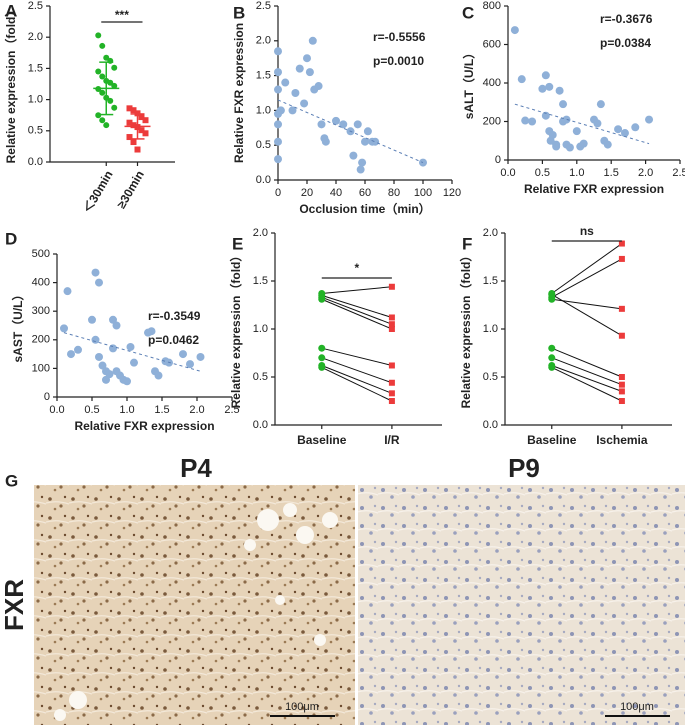 The width and height of the screenshot is (685, 725). I want to click on column-label: P4, so click(196, 468).